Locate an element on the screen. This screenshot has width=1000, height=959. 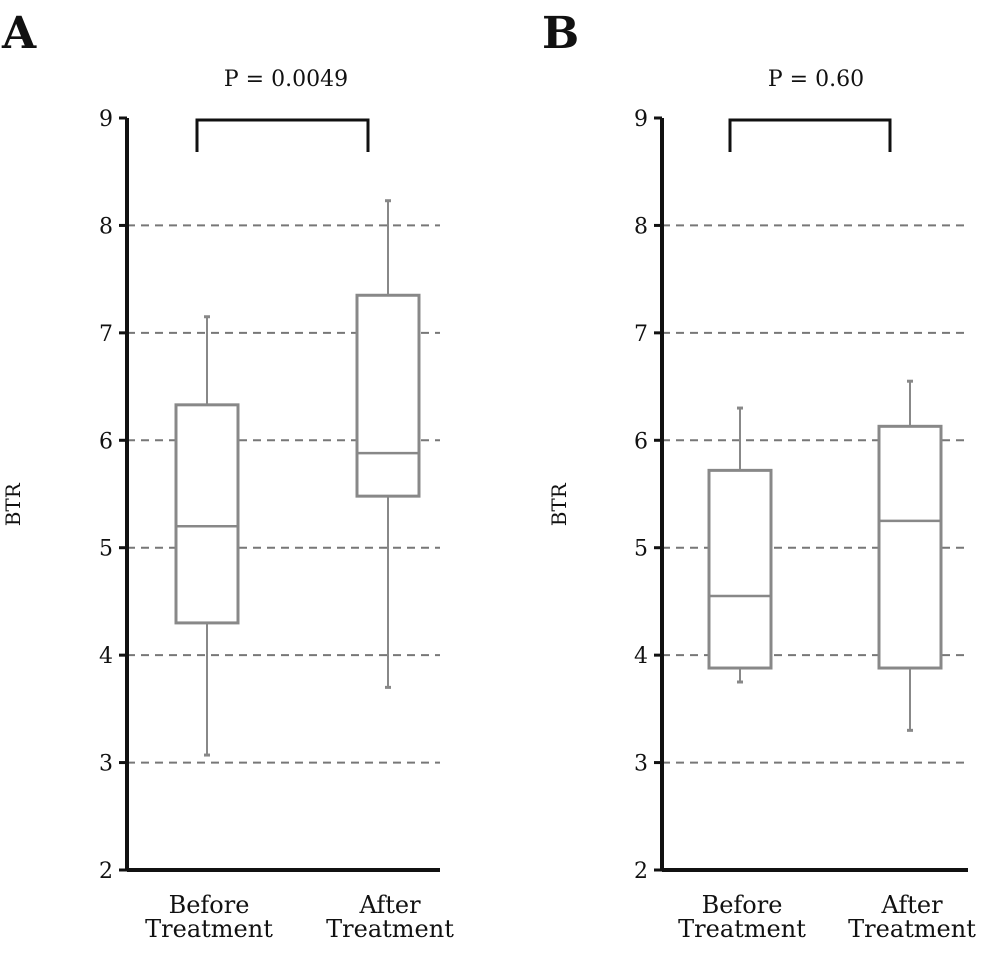
panel-letter: A is located at coordinates (19, 33).